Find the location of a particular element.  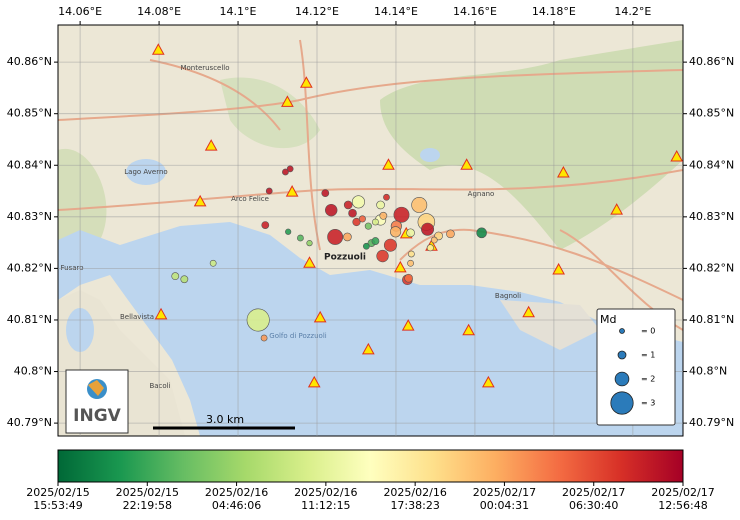

place-label: Bagnoli is located at coordinates (508, 296).